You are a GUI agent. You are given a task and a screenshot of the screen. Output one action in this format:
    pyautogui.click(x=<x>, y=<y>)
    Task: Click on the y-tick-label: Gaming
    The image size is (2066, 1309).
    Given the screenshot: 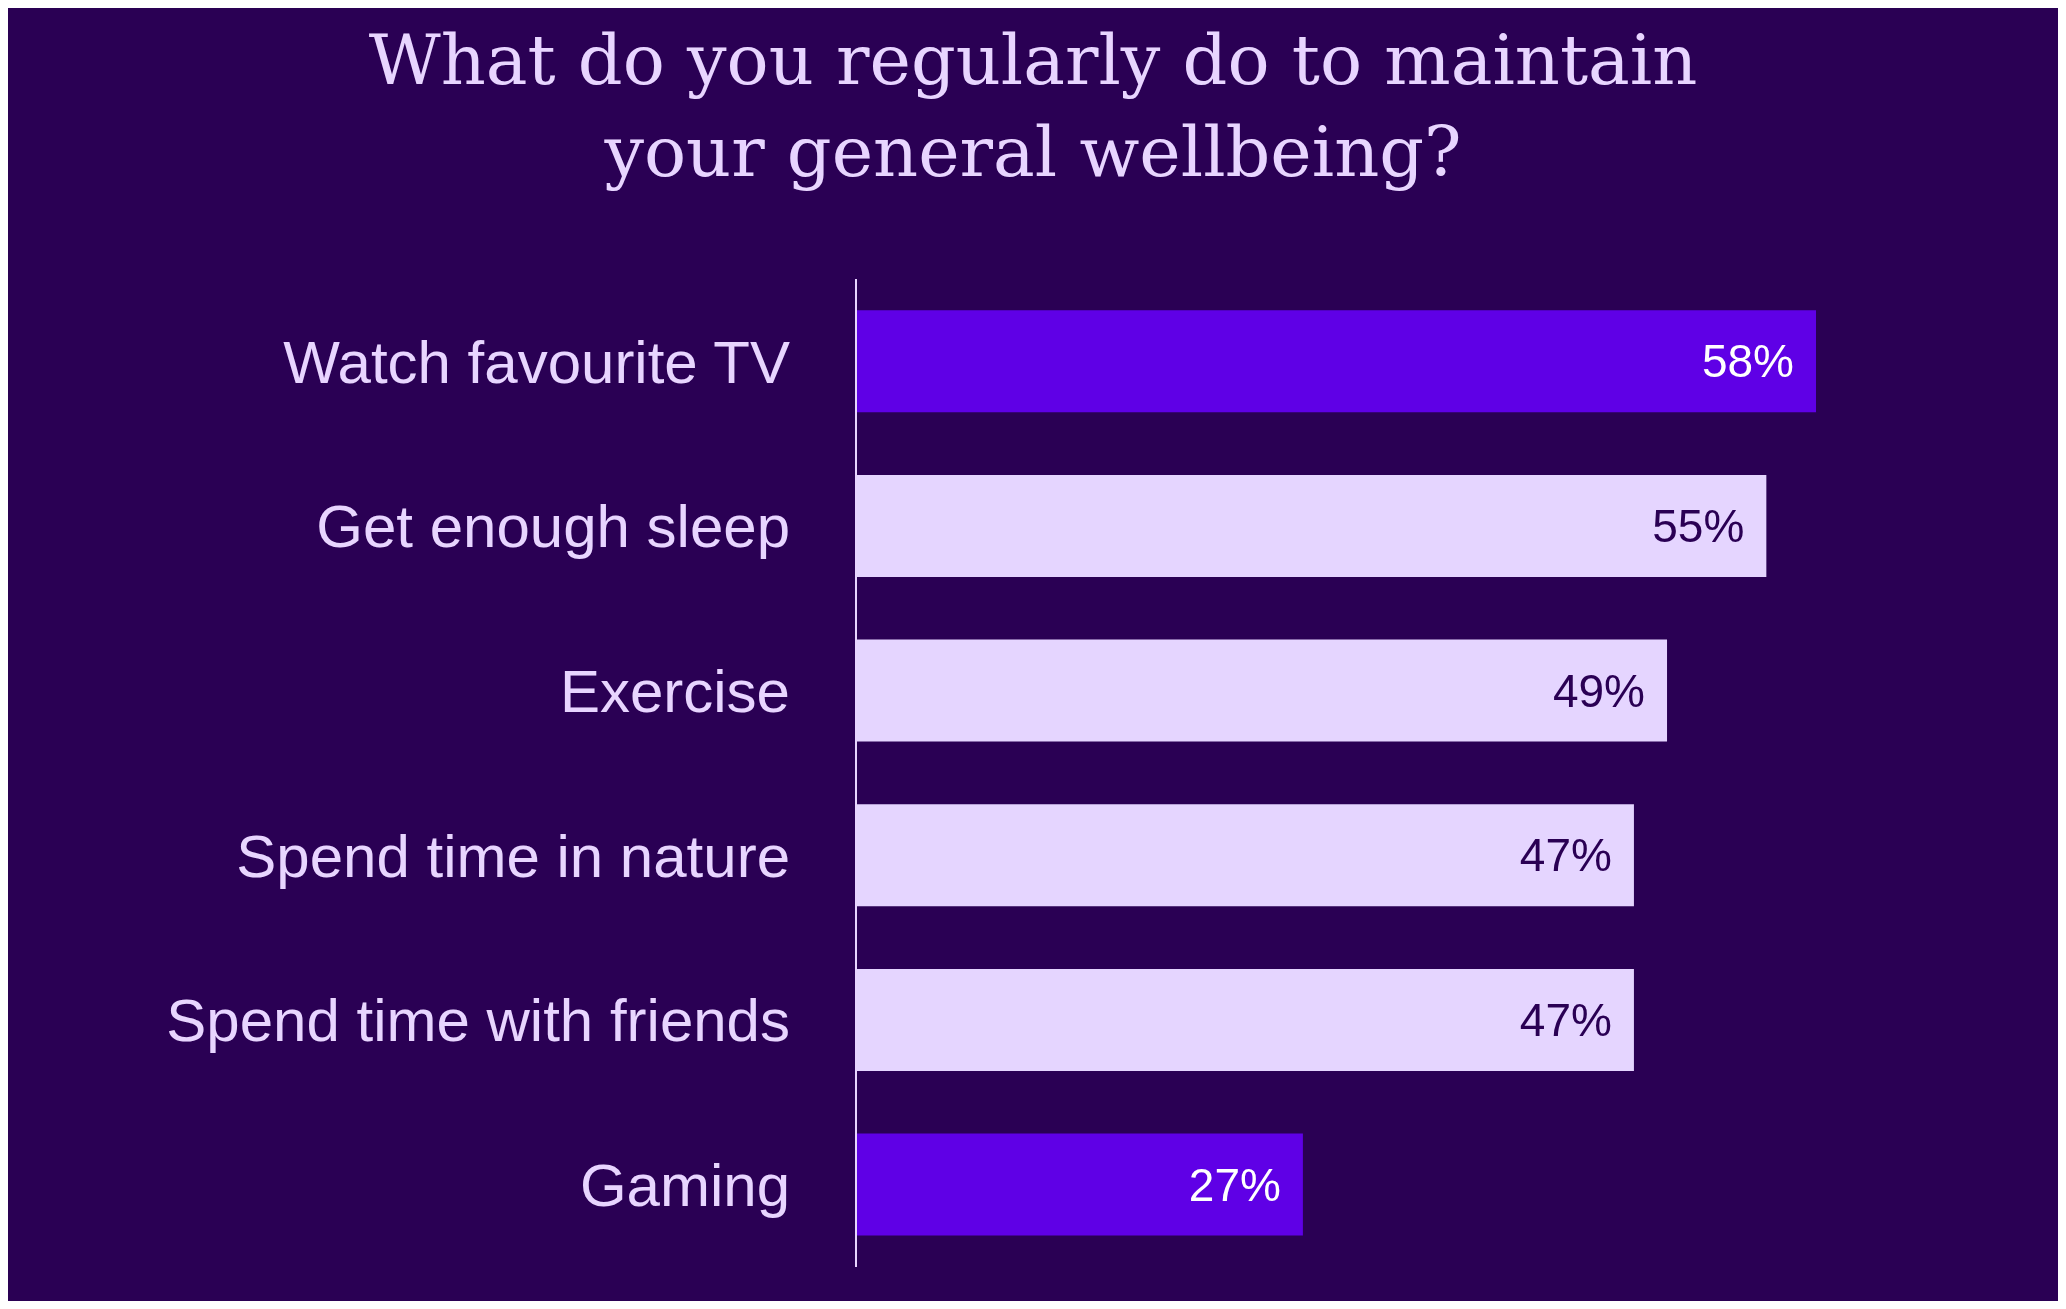 What is the action you would take?
    pyautogui.click(x=684, y=1185)
    